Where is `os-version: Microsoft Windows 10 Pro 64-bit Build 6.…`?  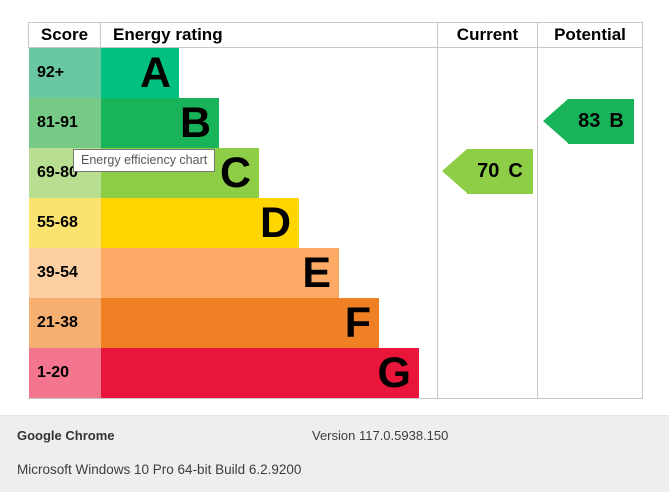
os-version: Microsoft Windows 10 Pro 64-bit Build 6.… is located at coordinates (159, 469).